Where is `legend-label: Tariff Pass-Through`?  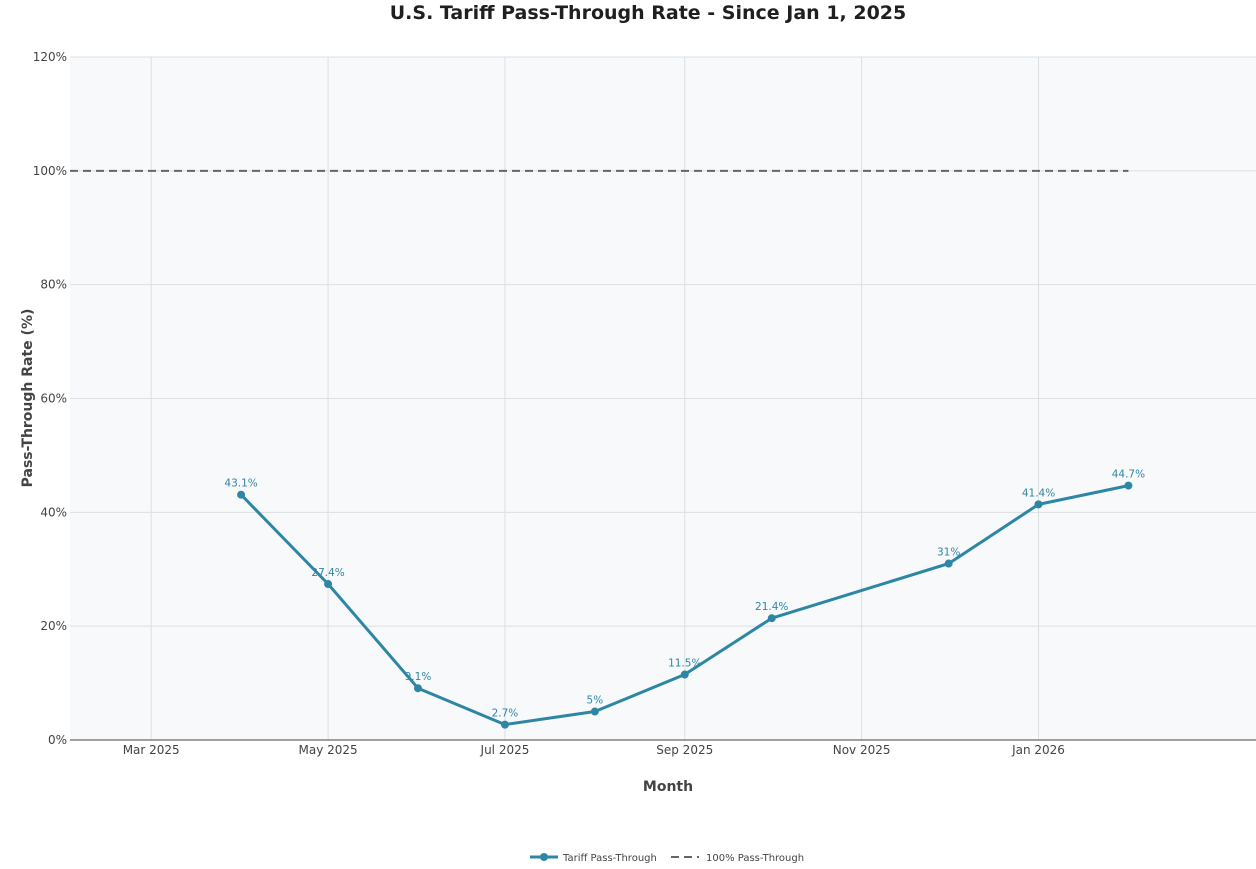 legend-label: Tariff Pass-Through is located at coordinates (609, 858).